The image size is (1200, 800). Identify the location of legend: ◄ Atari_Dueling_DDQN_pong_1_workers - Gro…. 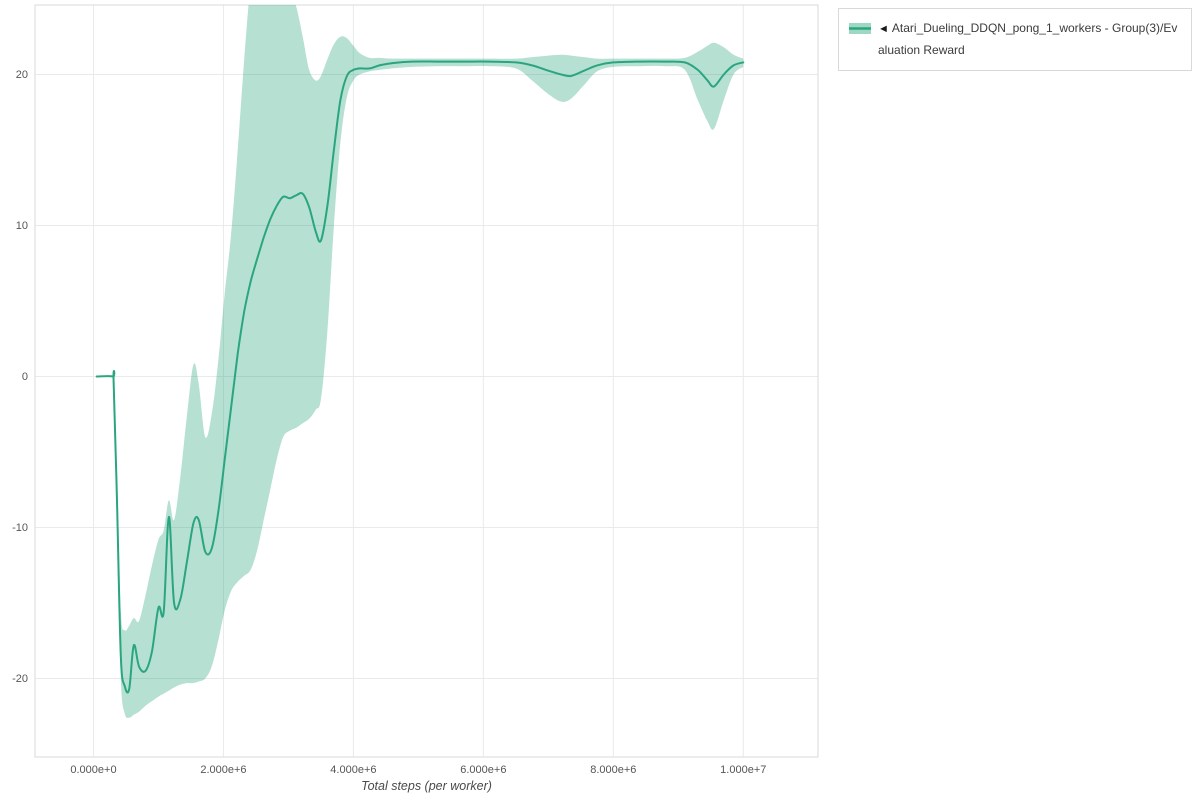
(1015, 40).